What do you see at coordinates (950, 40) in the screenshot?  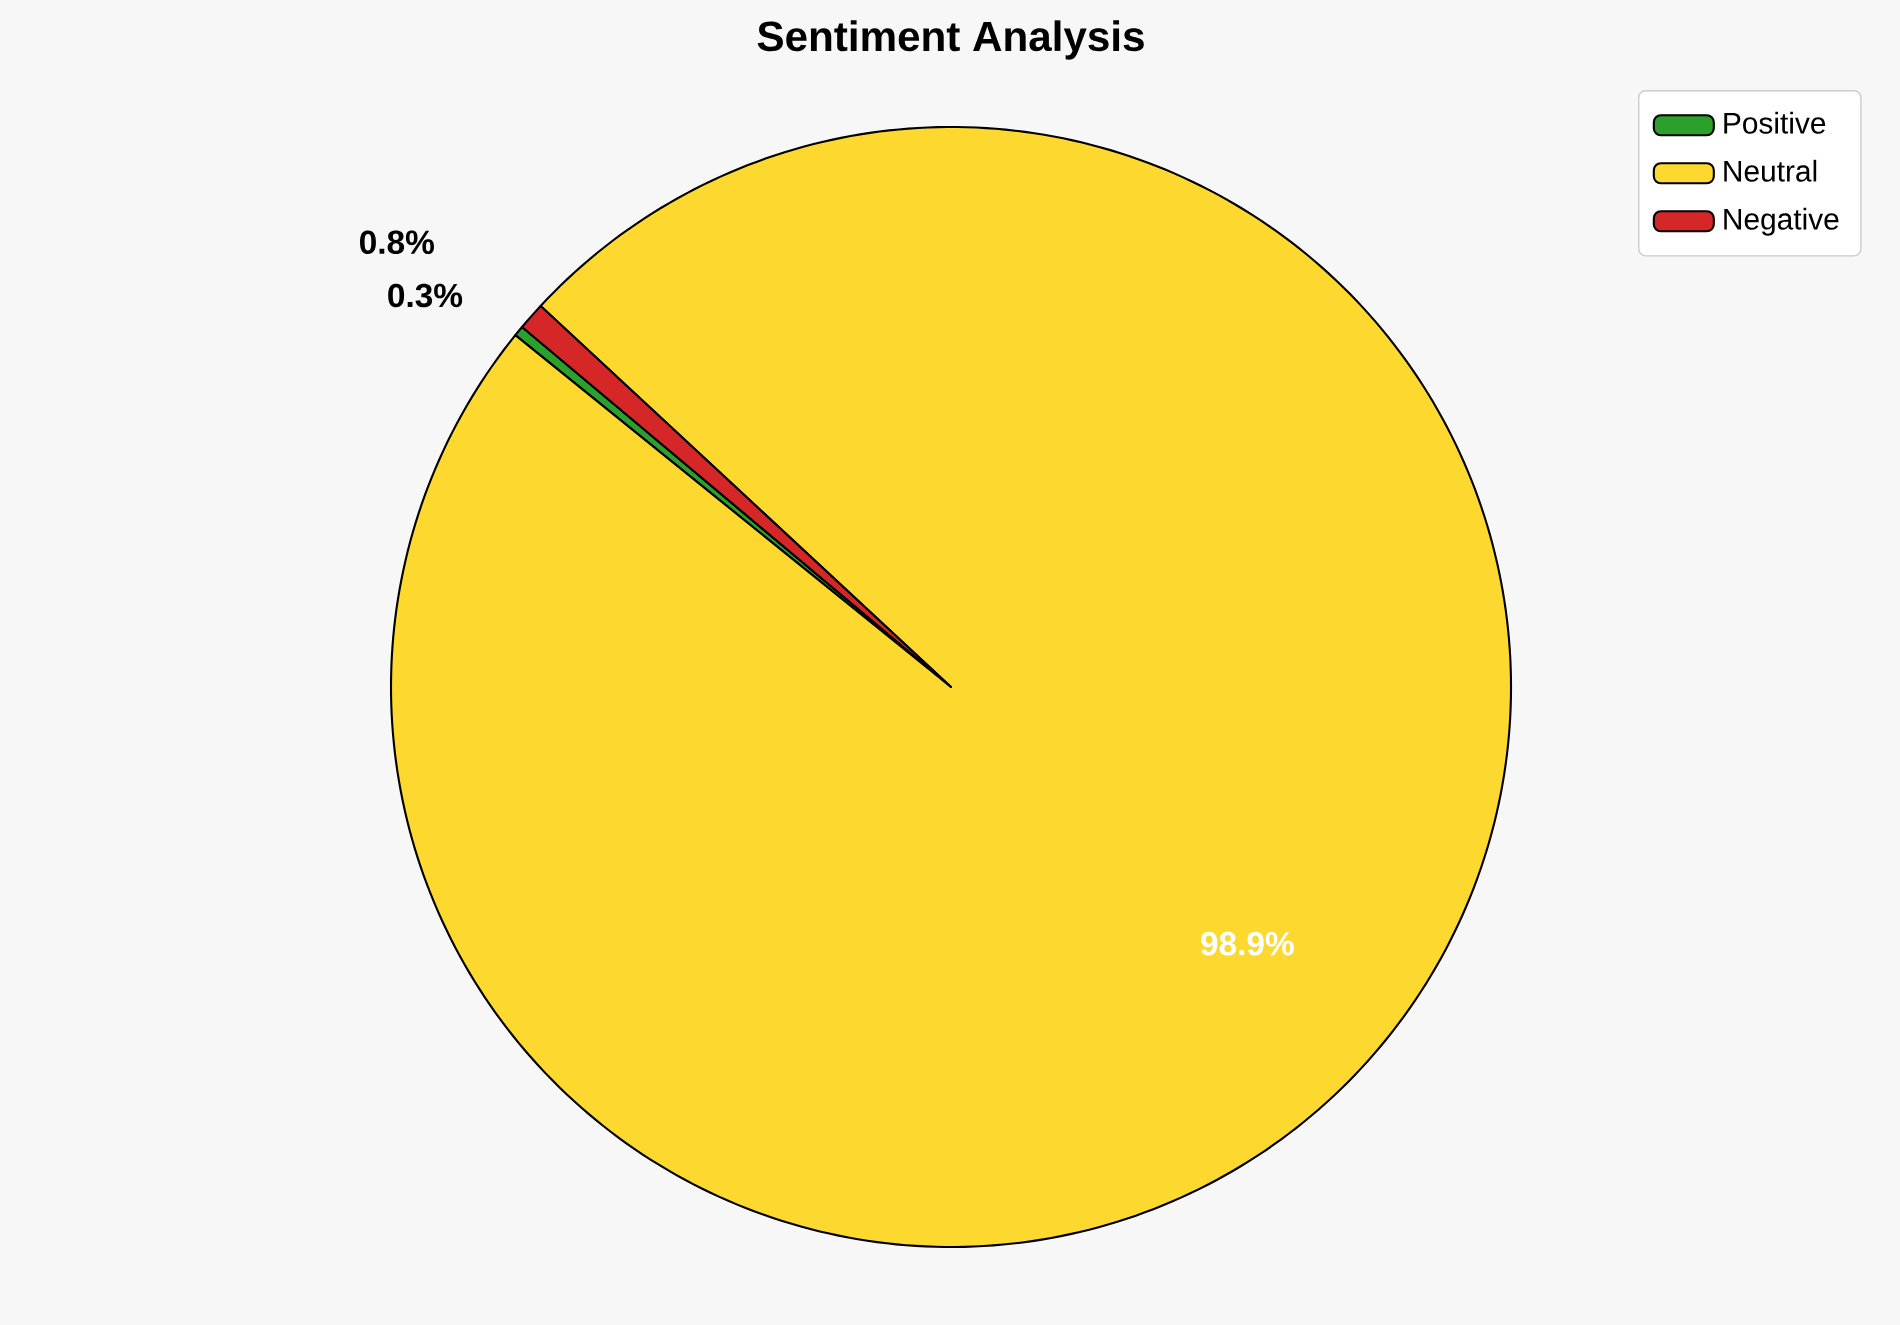 I see `chart-title: Sentiment Analysis` at bounding box center [950, 40].